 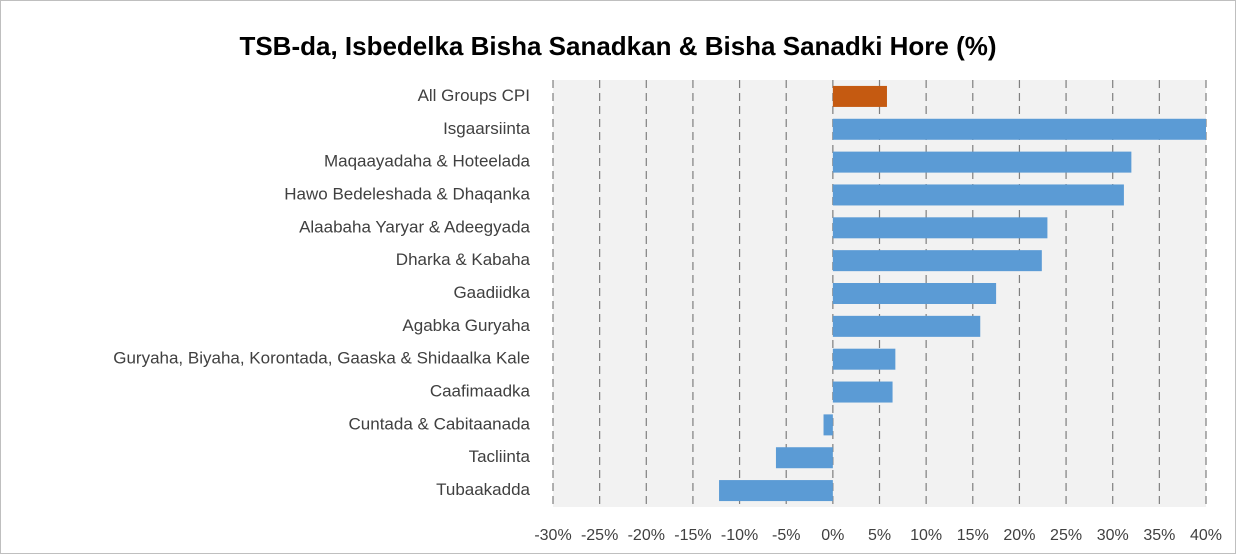 I want to click on x-tick-label: -25%, so click(x=599, y=535).